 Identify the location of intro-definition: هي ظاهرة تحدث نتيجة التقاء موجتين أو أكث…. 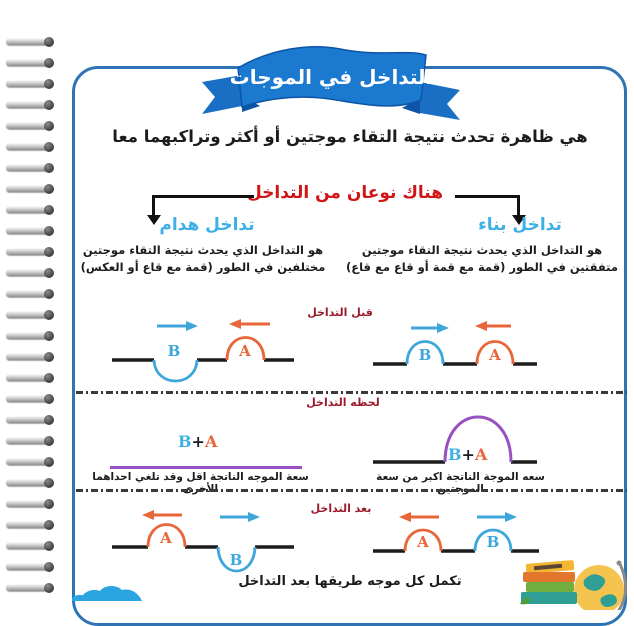
(350, 136).